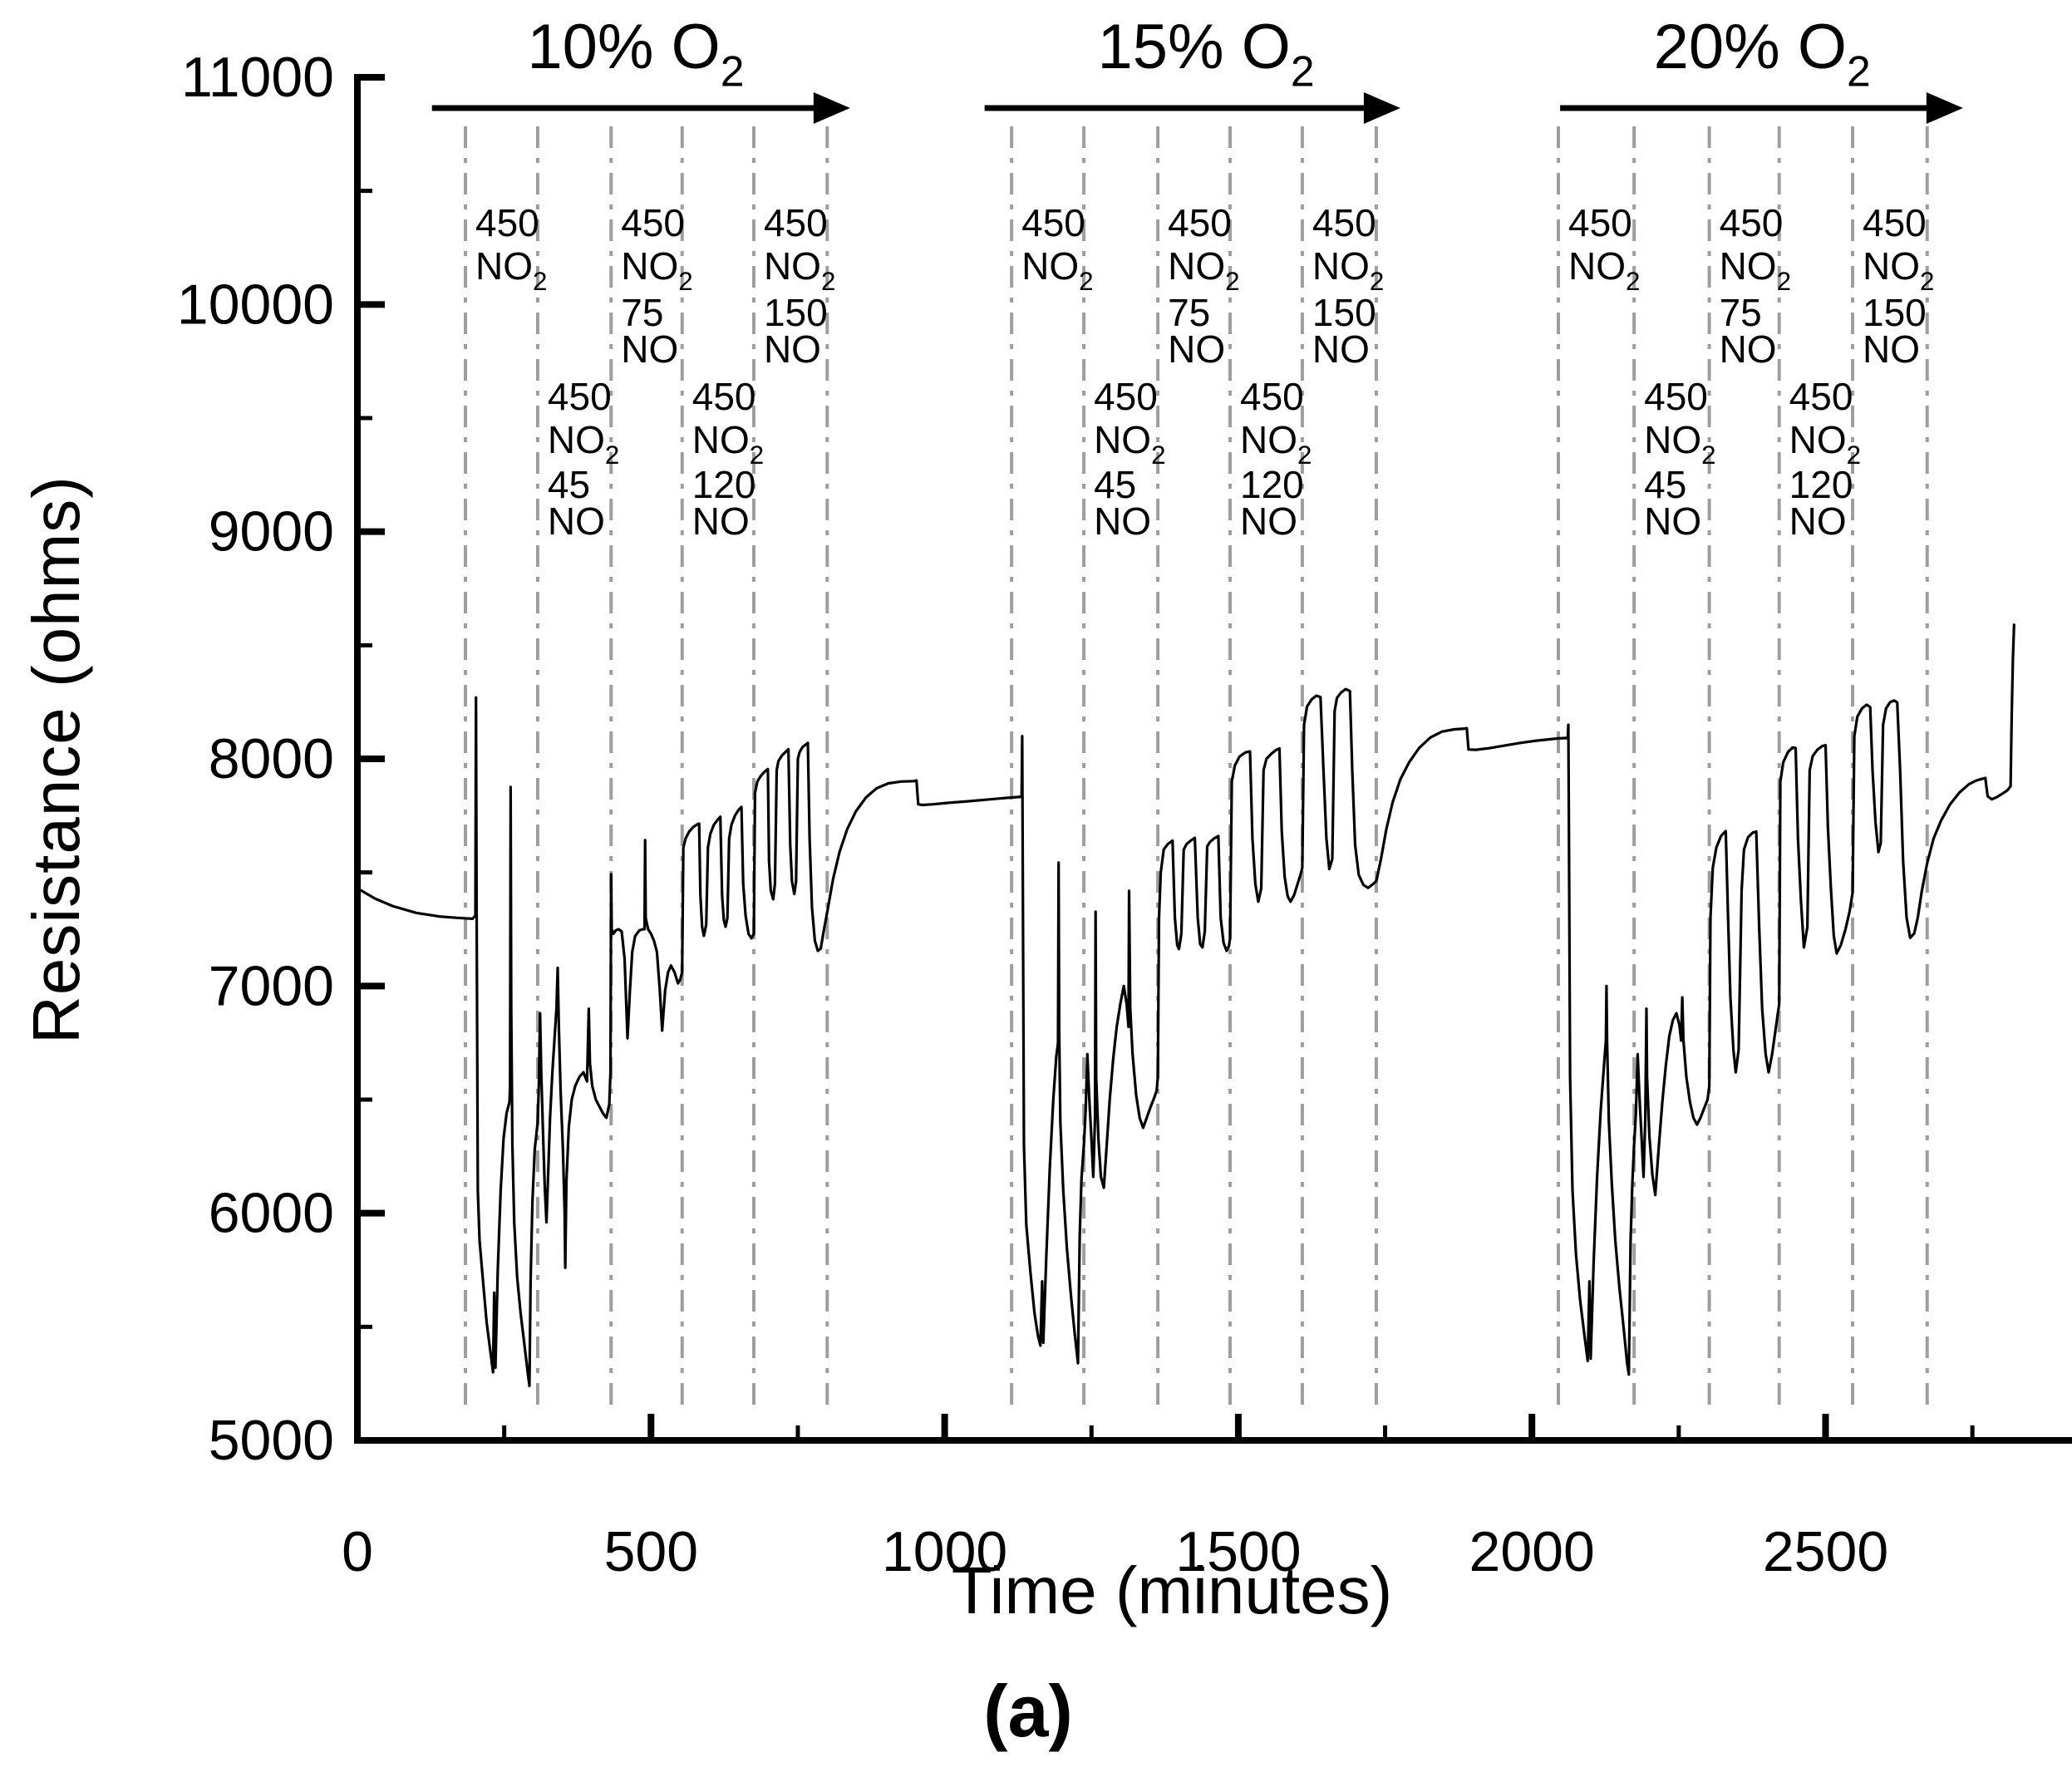 The image size is (2072, 1777). Describe the element at coordinates (635, 53) in the screenshot. I see `o2-region-label-1: 10% O2` at that location.